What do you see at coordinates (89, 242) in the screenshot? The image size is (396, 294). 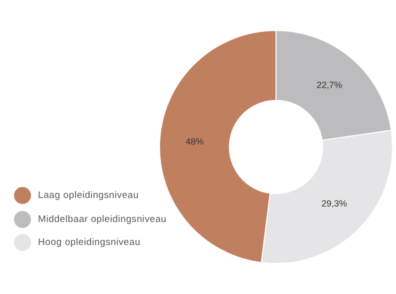 I see `legend-label: Hoog opleidingsniveau` at bounding box center [89, 242].